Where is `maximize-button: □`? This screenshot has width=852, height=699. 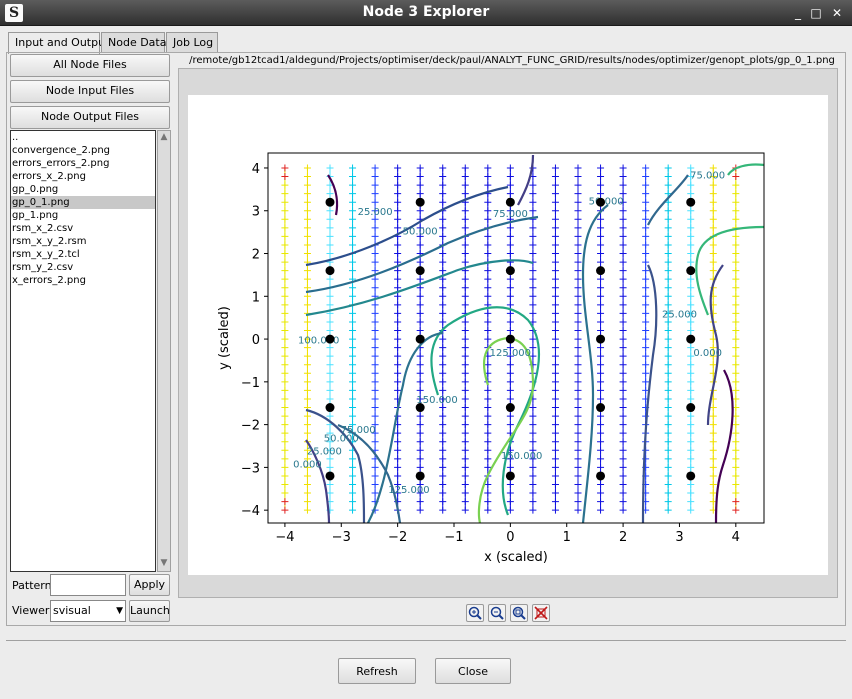 maximize-button: □ is located at coordinates (816, 13).